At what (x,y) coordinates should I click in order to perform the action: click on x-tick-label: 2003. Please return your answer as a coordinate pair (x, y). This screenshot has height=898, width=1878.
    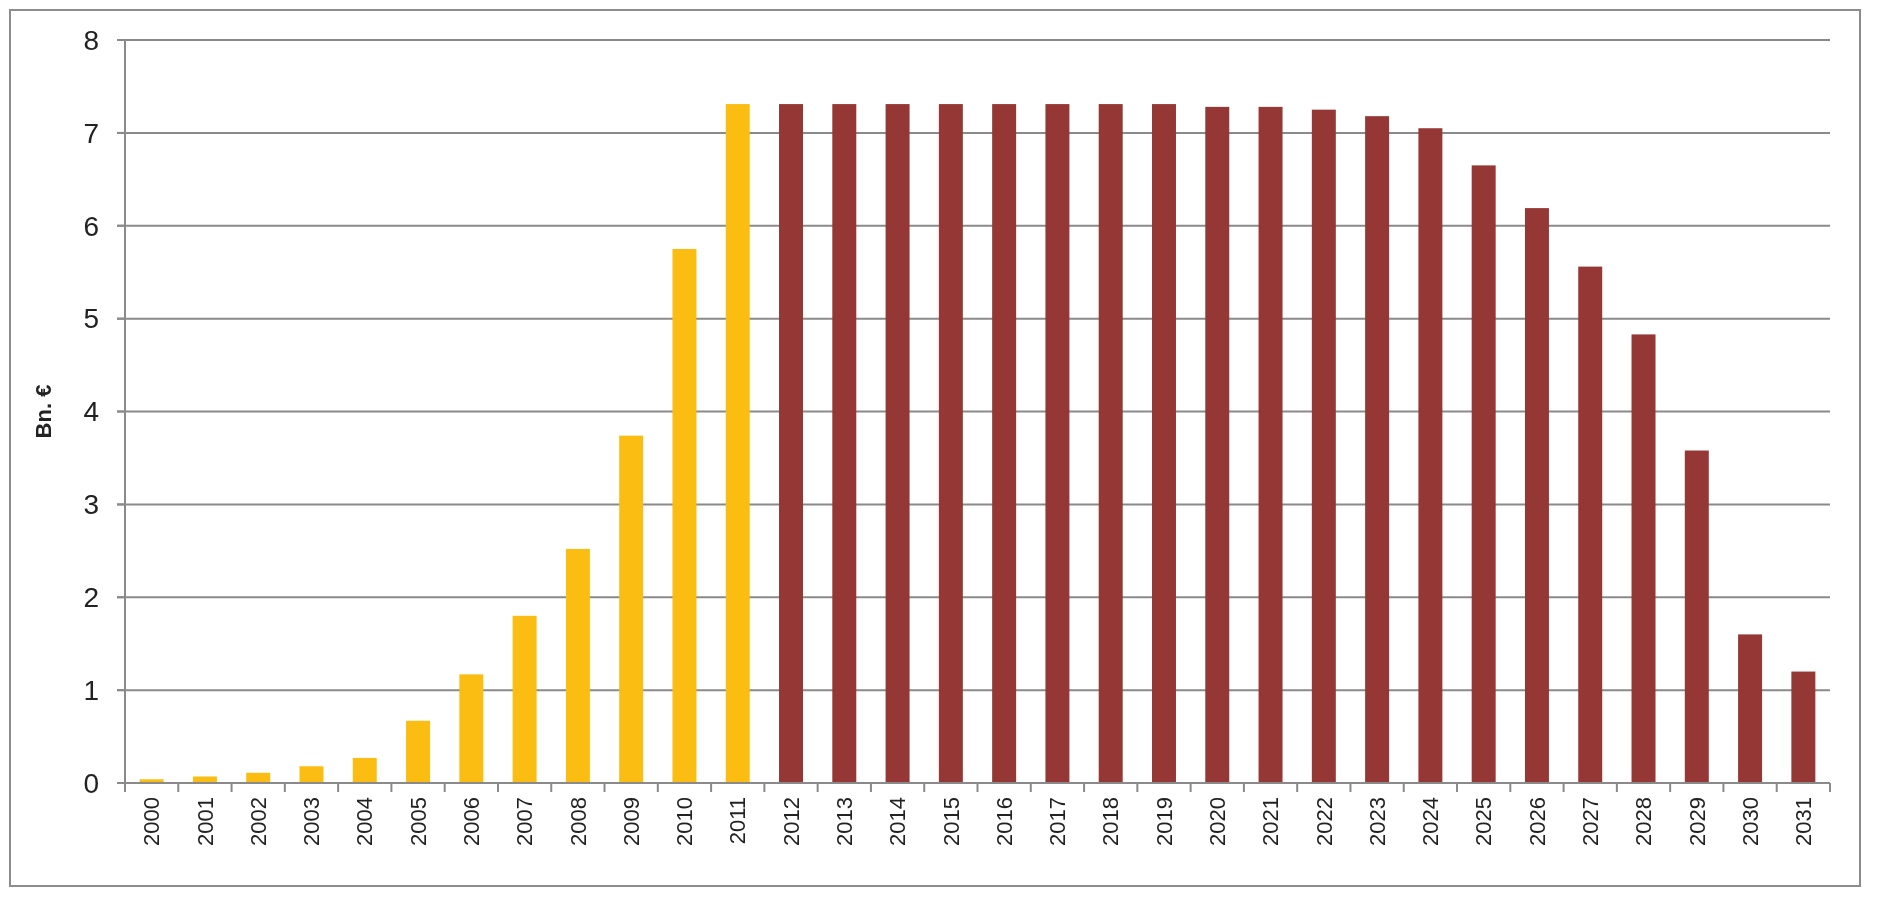
    Looking at the image, I should click on (312, 821).